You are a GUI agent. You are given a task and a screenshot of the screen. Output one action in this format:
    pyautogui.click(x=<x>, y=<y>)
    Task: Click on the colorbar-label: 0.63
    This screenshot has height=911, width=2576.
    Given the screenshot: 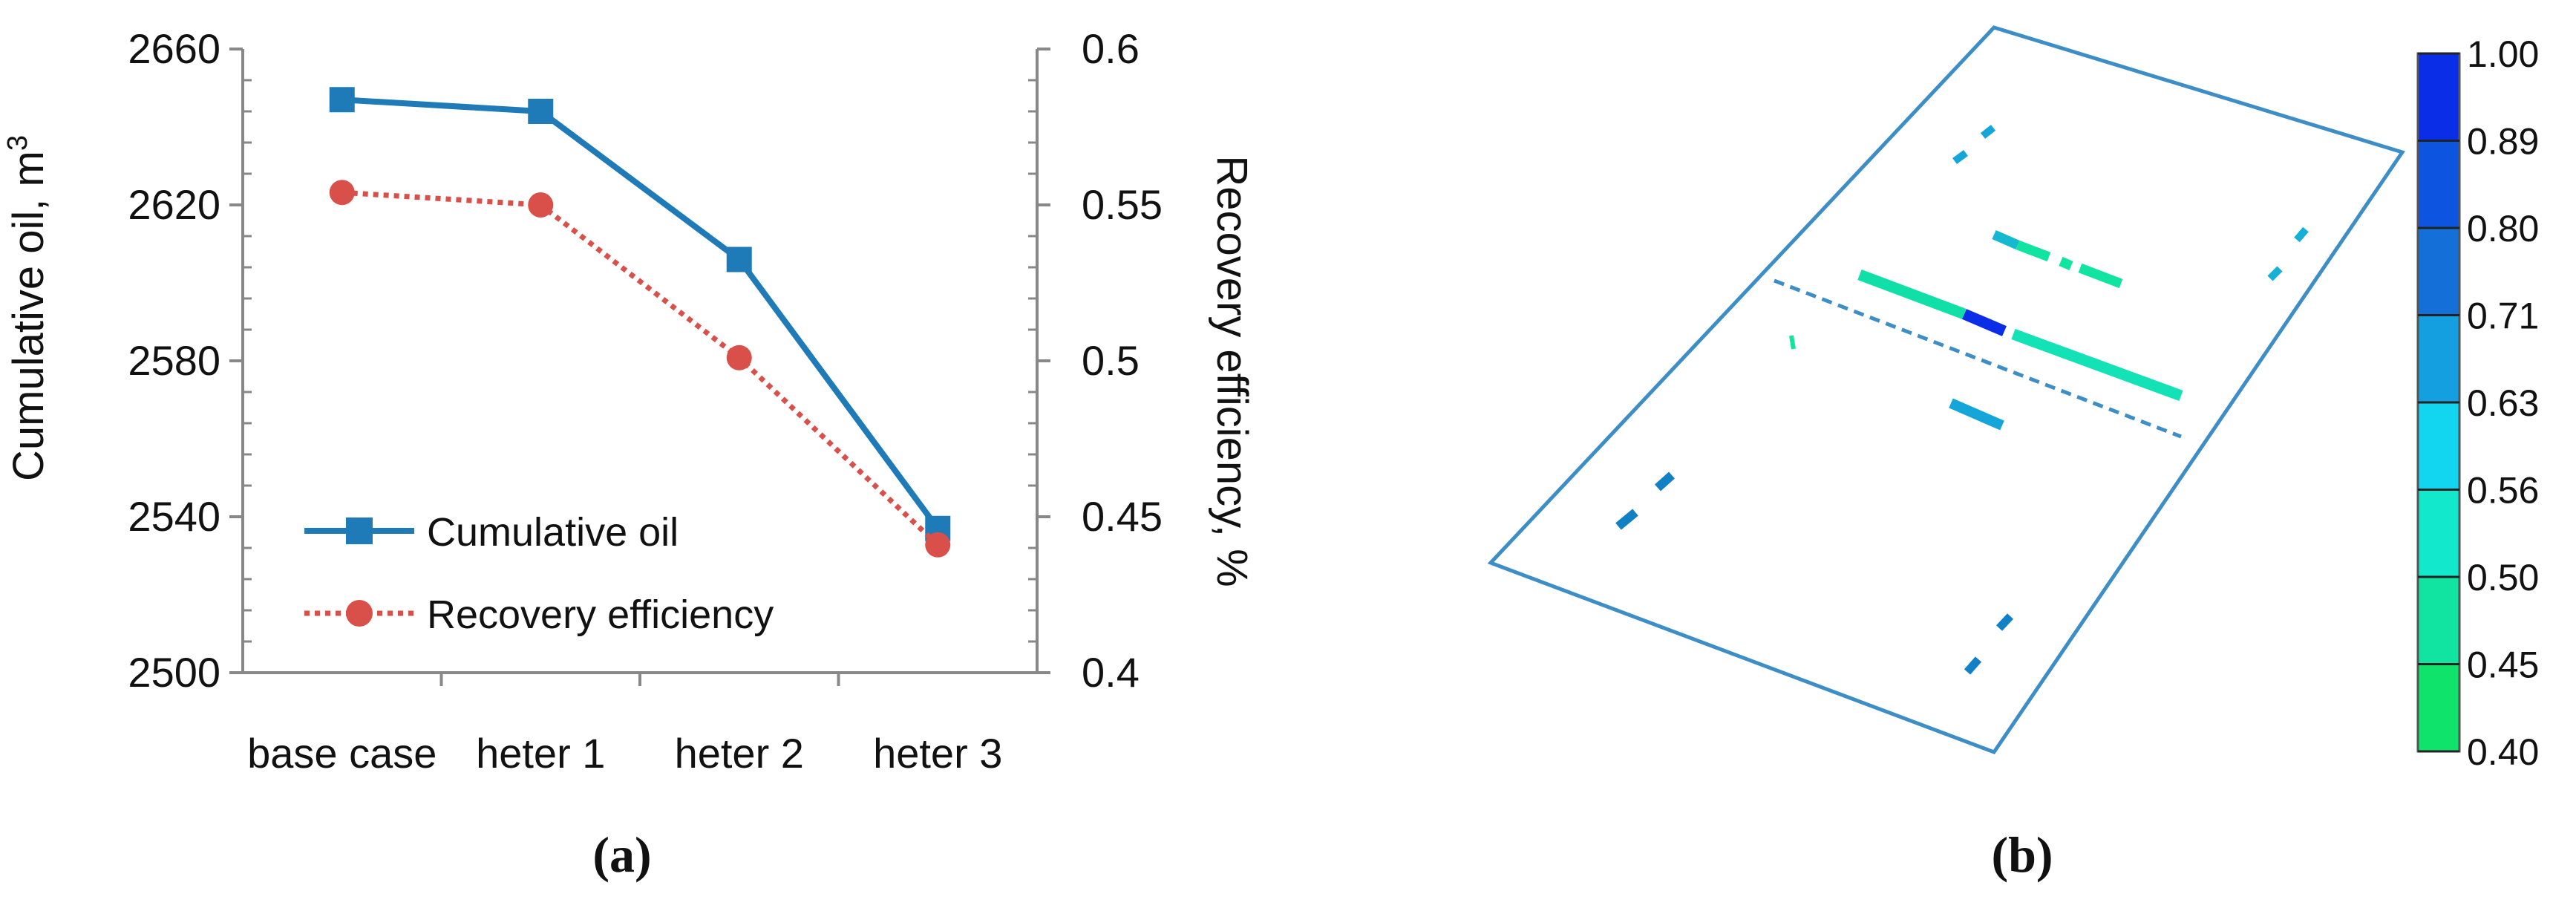 What is the action you would take?
    pyautogui.click(x=2503, y=403)
    